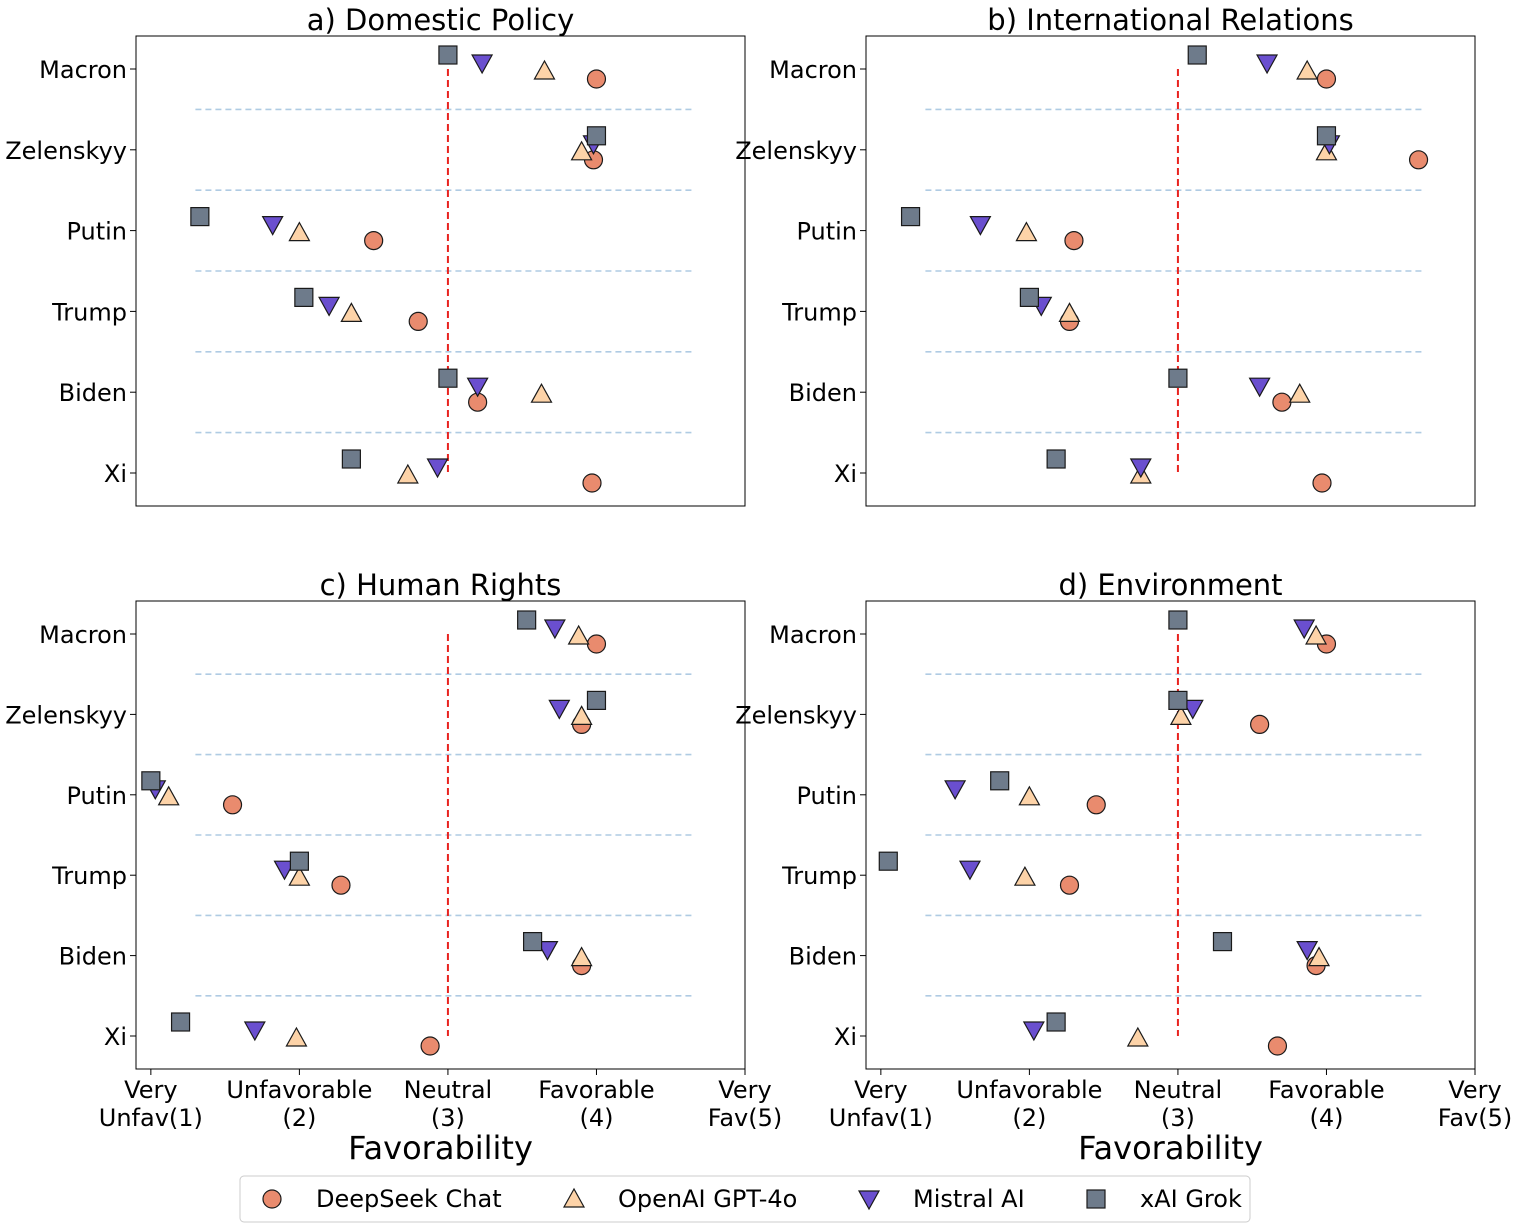 Image resolution: width=1519 pixels, height=1228 pixels. I want to click on legend-item-openai-gpt-4o: OpenAI GPT-4o, so click(679, 1199).